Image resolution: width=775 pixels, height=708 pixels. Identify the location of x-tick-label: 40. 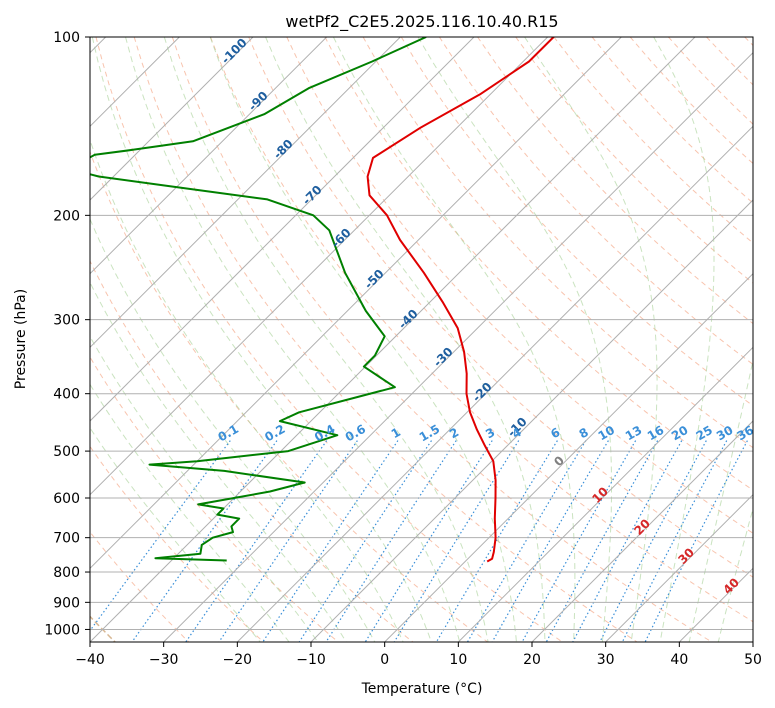
(679, 660).